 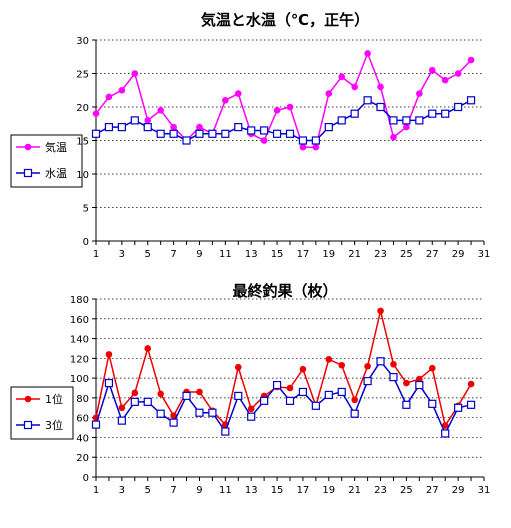 I want to click on y-tick-label: 100, so click(x=79, y=379).